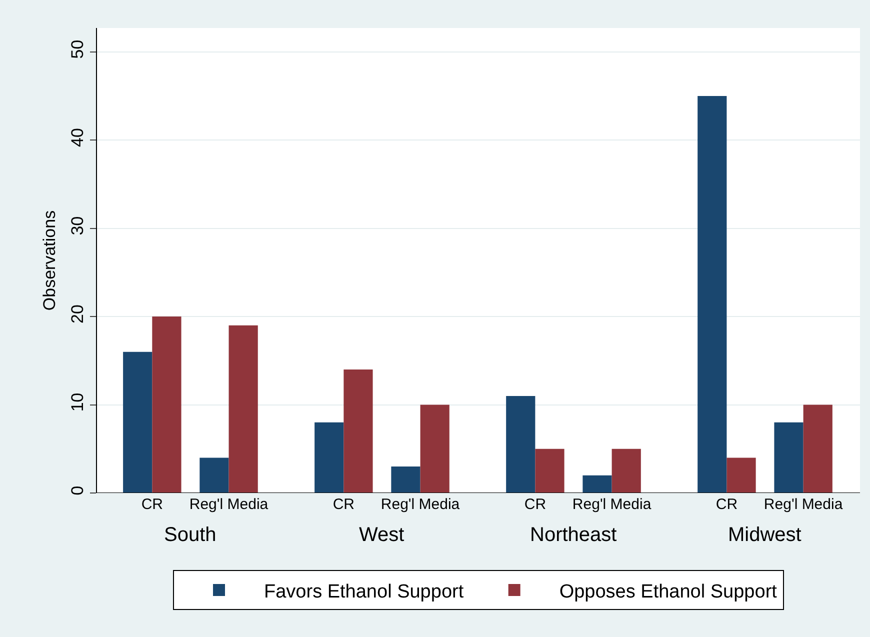 The width and height of the screenshot is (870, 637). Describe the element at coordinates (668, 591) in the screenshot. I see `legend-label: Opposes Ethanol Support` at that location.